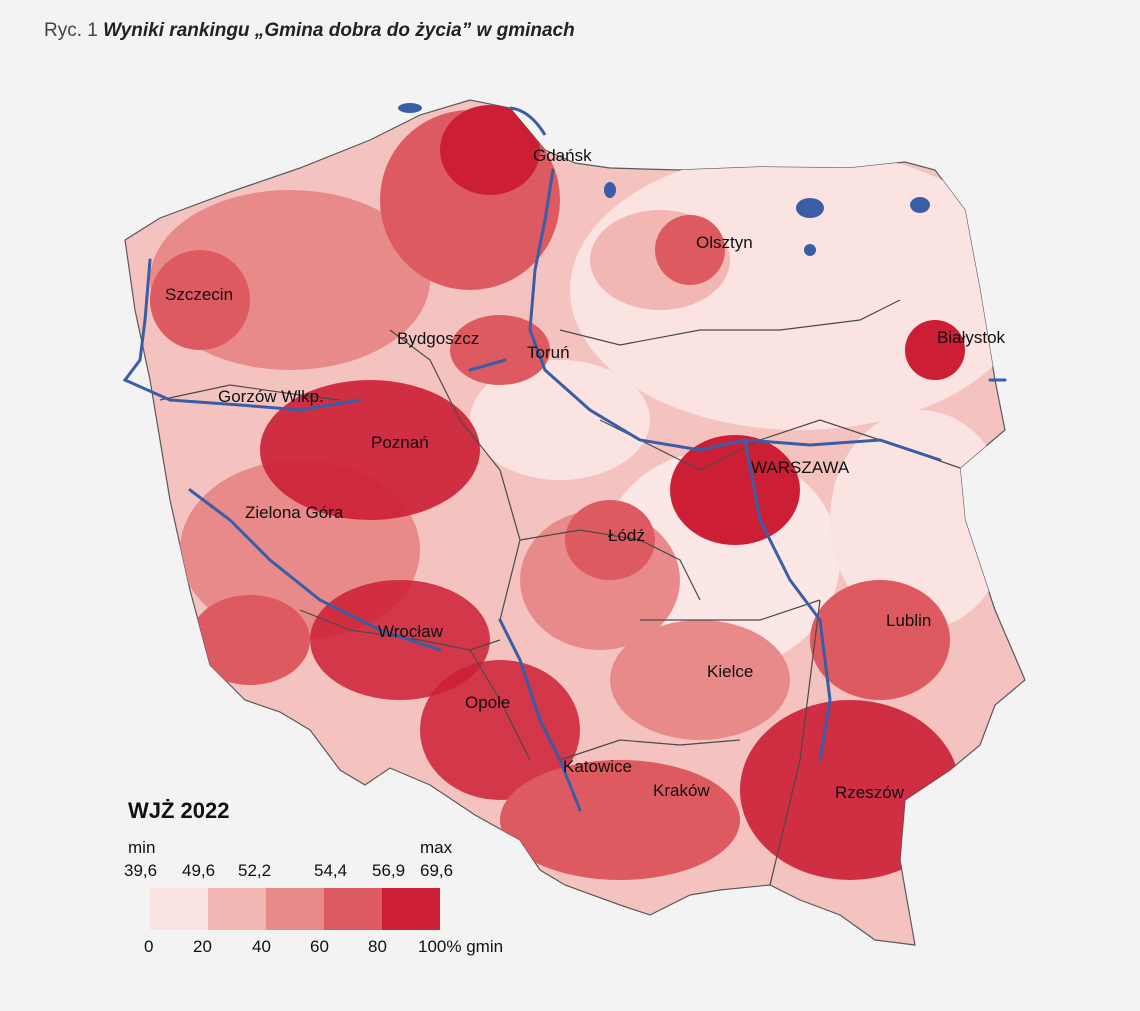  I want to click on city-label-torun: Toruń, so click(548, 352).